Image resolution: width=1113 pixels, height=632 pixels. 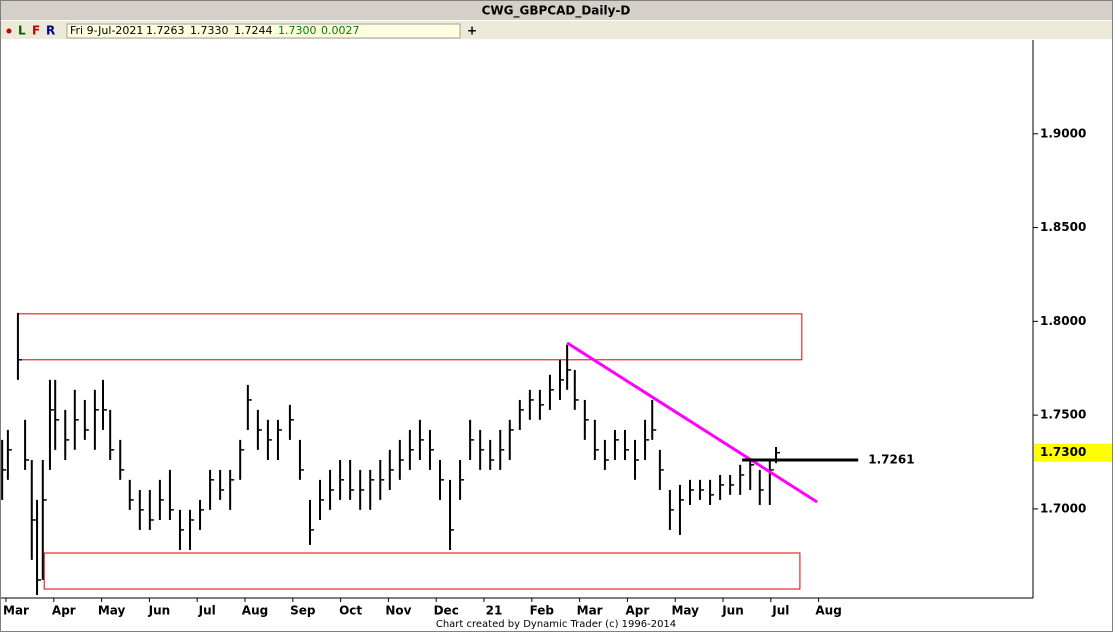 What do you see at coordinates (422, 571) in the screenshot?
I see `zone` at bounding box center [422, 571].